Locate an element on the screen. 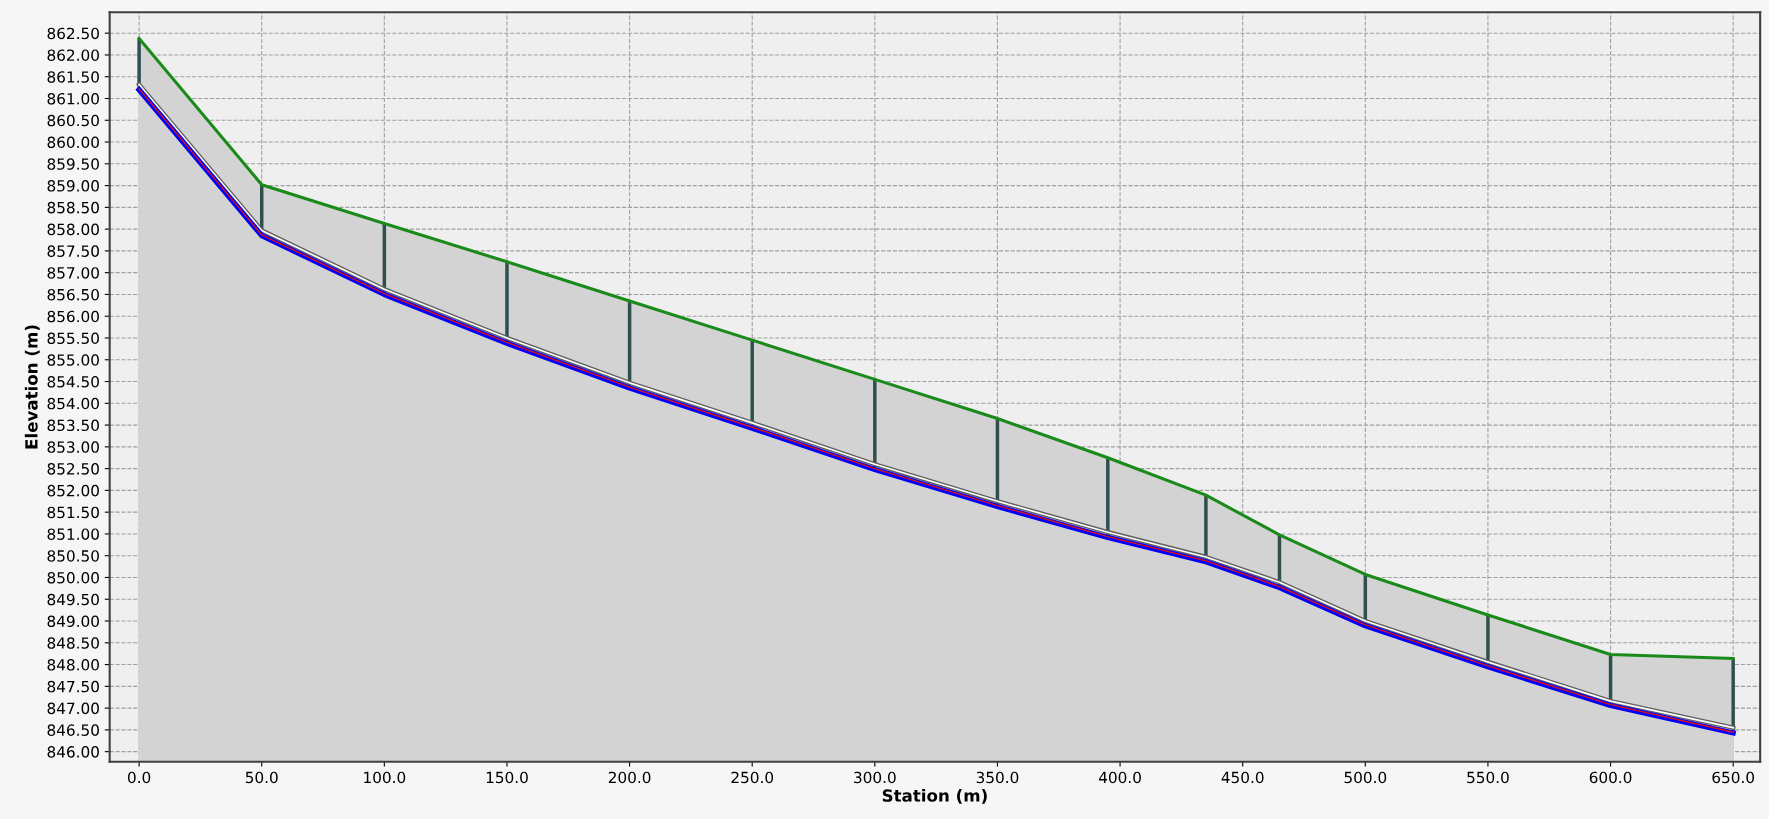 The width and height of the screenshot is (1769, 819). y-tick-label: 849.00 is located at coordinates (73, 621).